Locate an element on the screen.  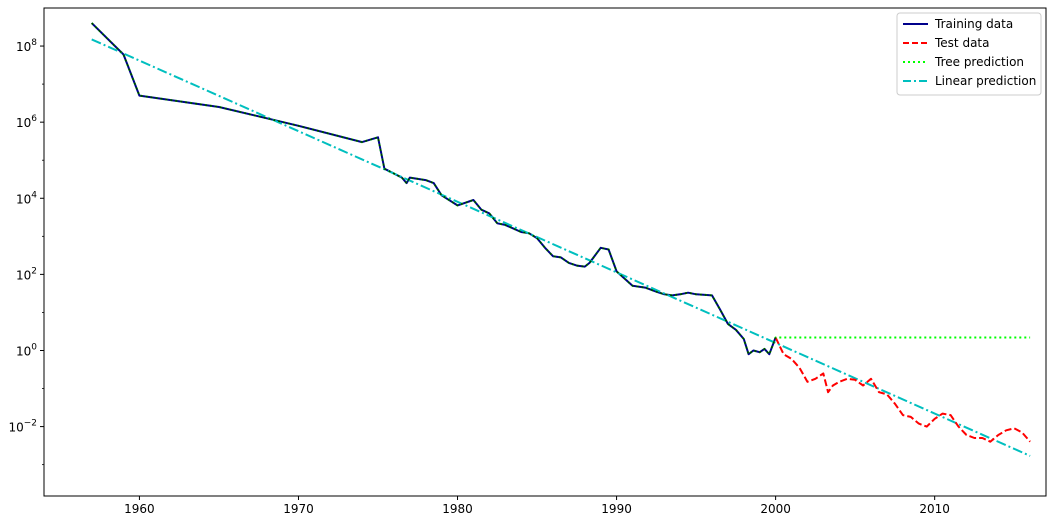
legend-box is located at coordinates (969, 54).